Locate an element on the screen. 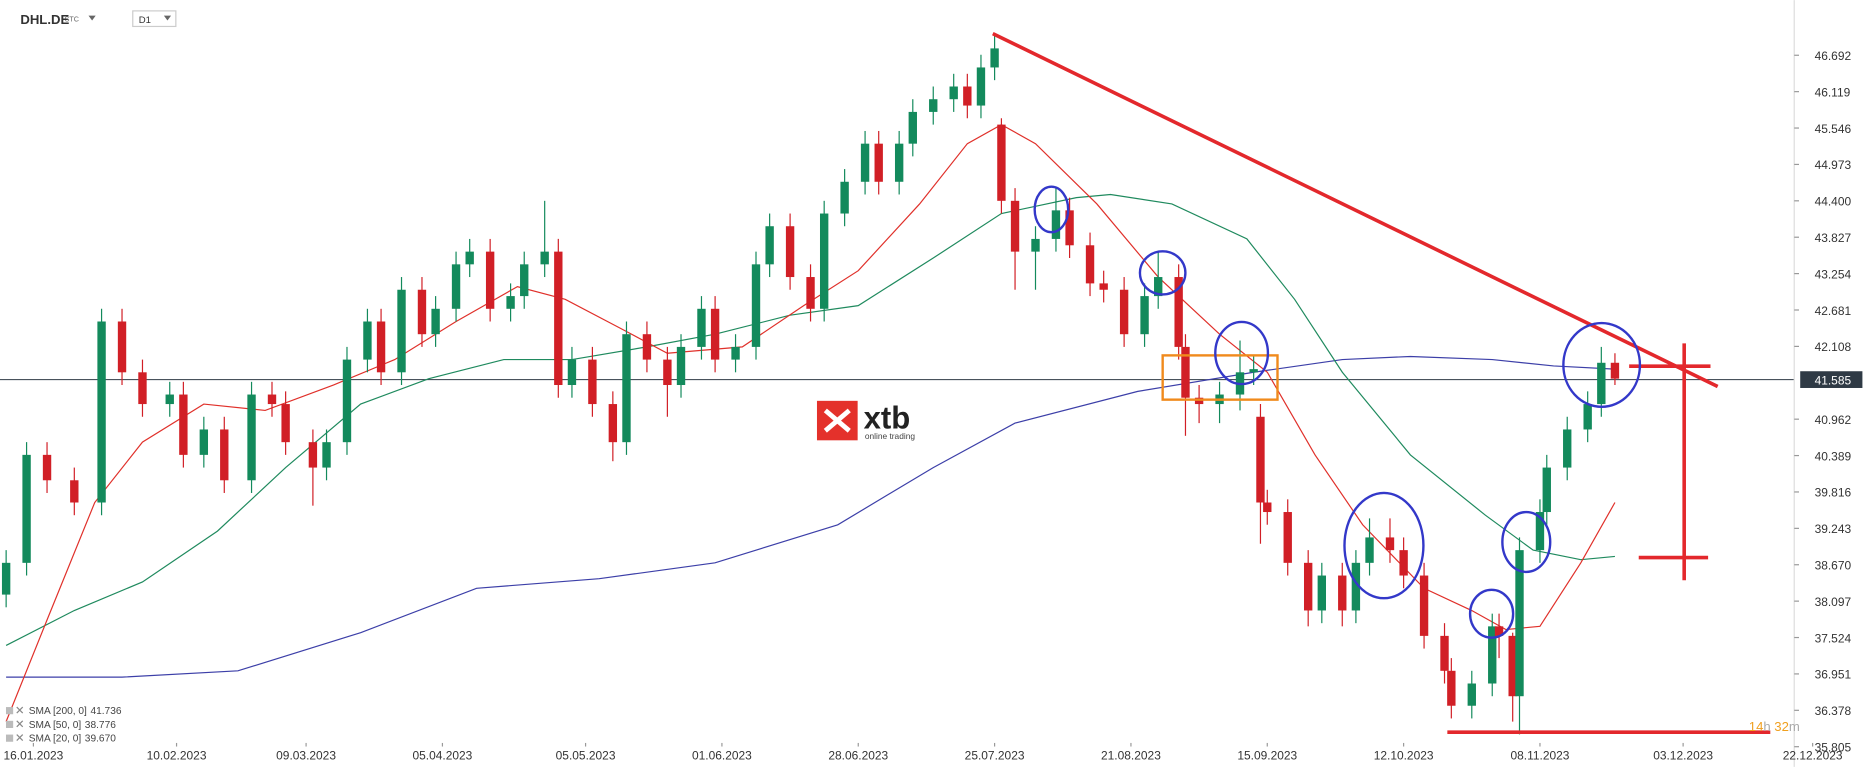 The width and height of the screenshot is (1866, 767). y-tick-label: 40.962 is located at coordinates (1833, 420).